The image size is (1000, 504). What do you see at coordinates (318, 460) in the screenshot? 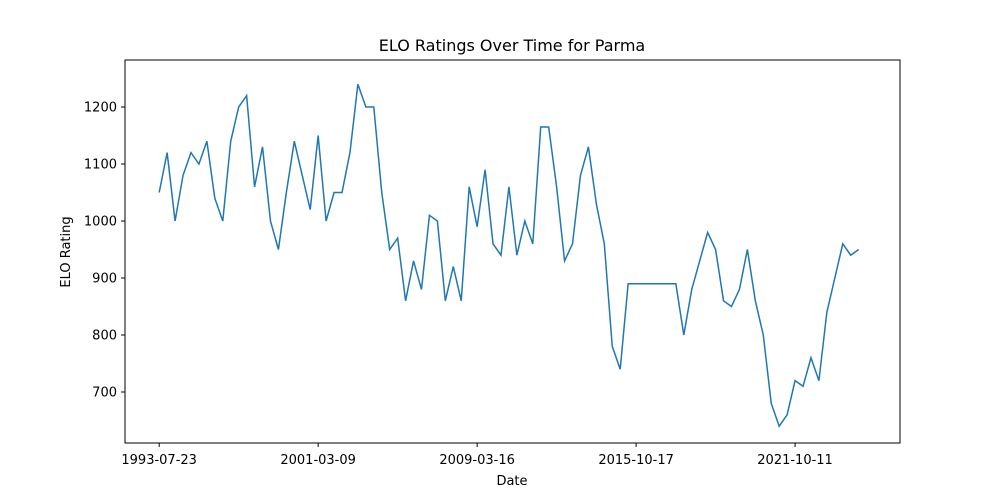
I see `x-tick-label: 2001-03-09` at bounding box center [318, 460].